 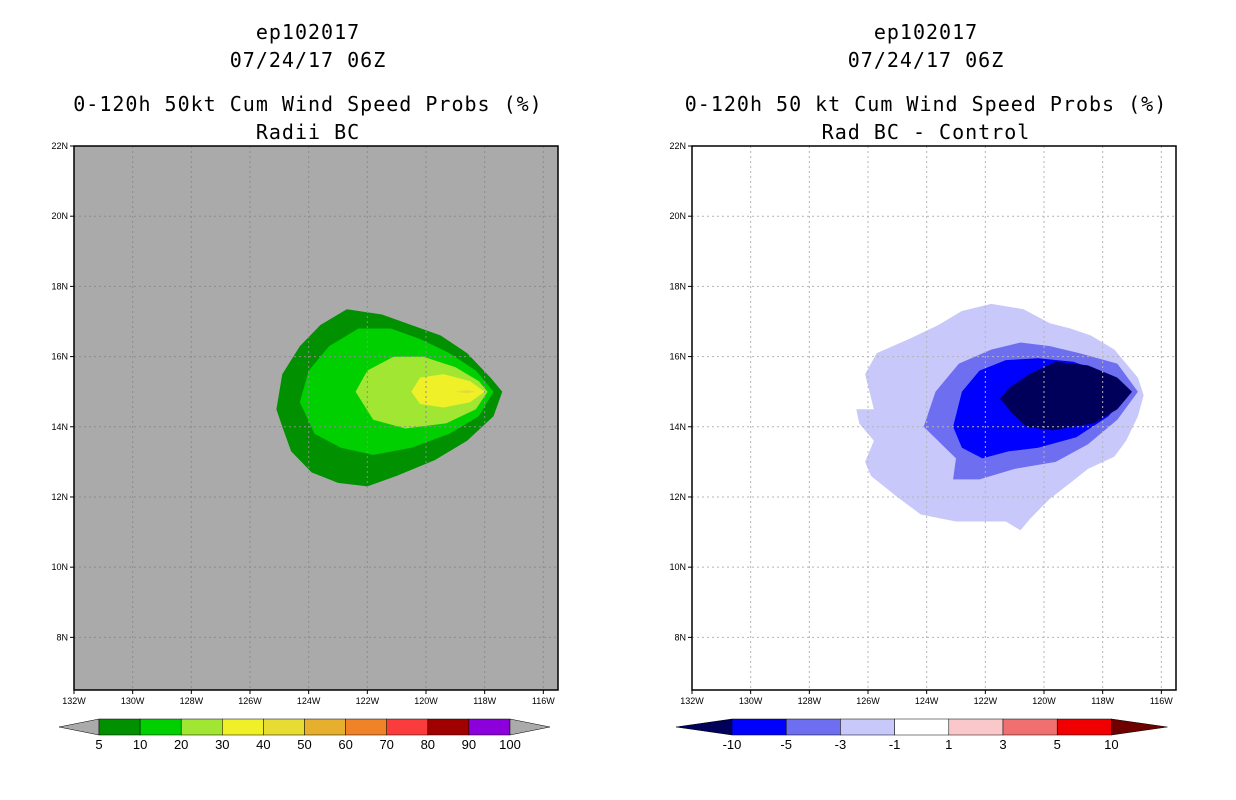 What do you see at coordinates (948, 744) in the screenshot?
I see `colorbar-label: 1` at bounding box center [948, 744].